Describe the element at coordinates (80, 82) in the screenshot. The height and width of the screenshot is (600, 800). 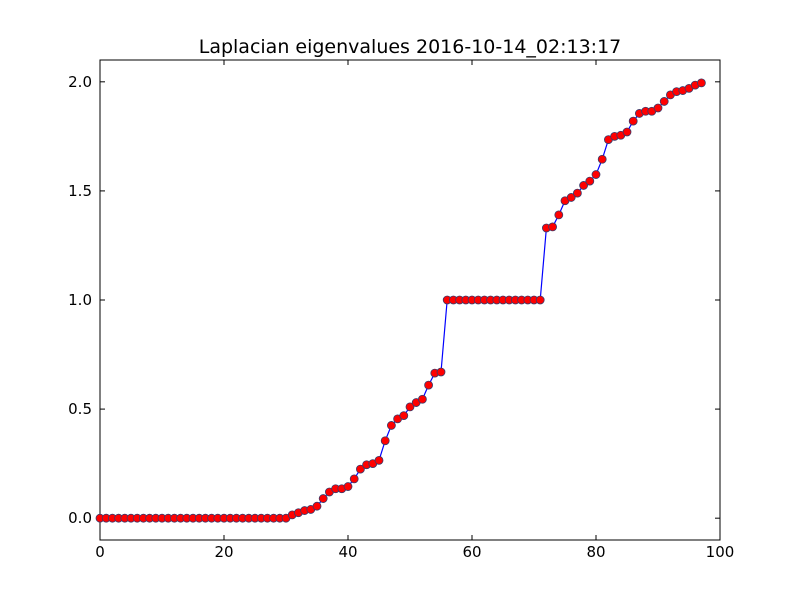
I see `y-tick-label: 2.0` at that location.